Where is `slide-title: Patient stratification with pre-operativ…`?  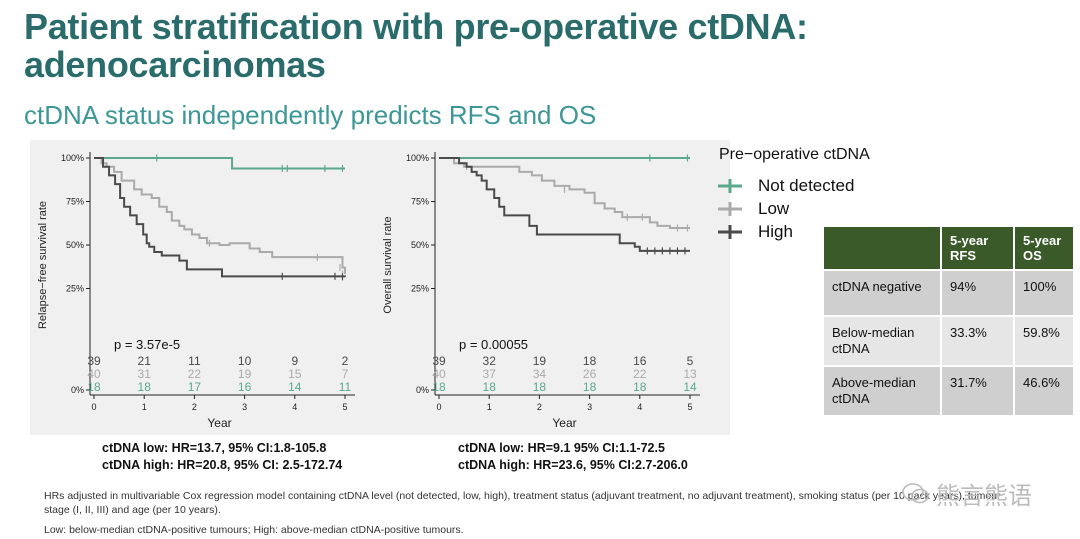
slide-title: Patient stratification with pre-operativ… is located at coordinates (416, 46).